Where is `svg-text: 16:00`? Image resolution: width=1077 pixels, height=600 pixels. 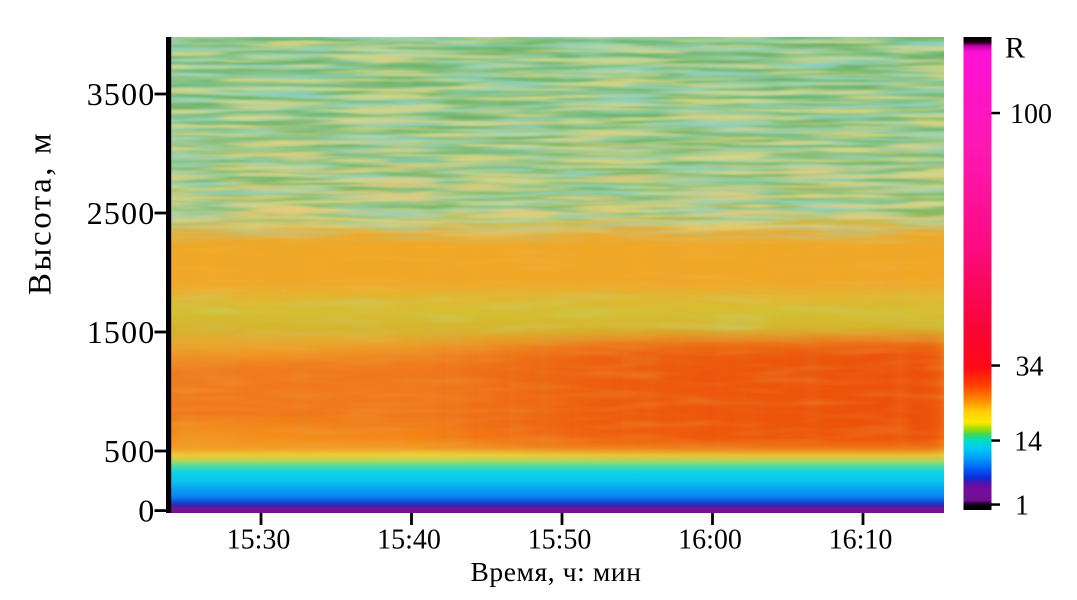
svg-text: 16:00 is located at coordinates (710, 540).